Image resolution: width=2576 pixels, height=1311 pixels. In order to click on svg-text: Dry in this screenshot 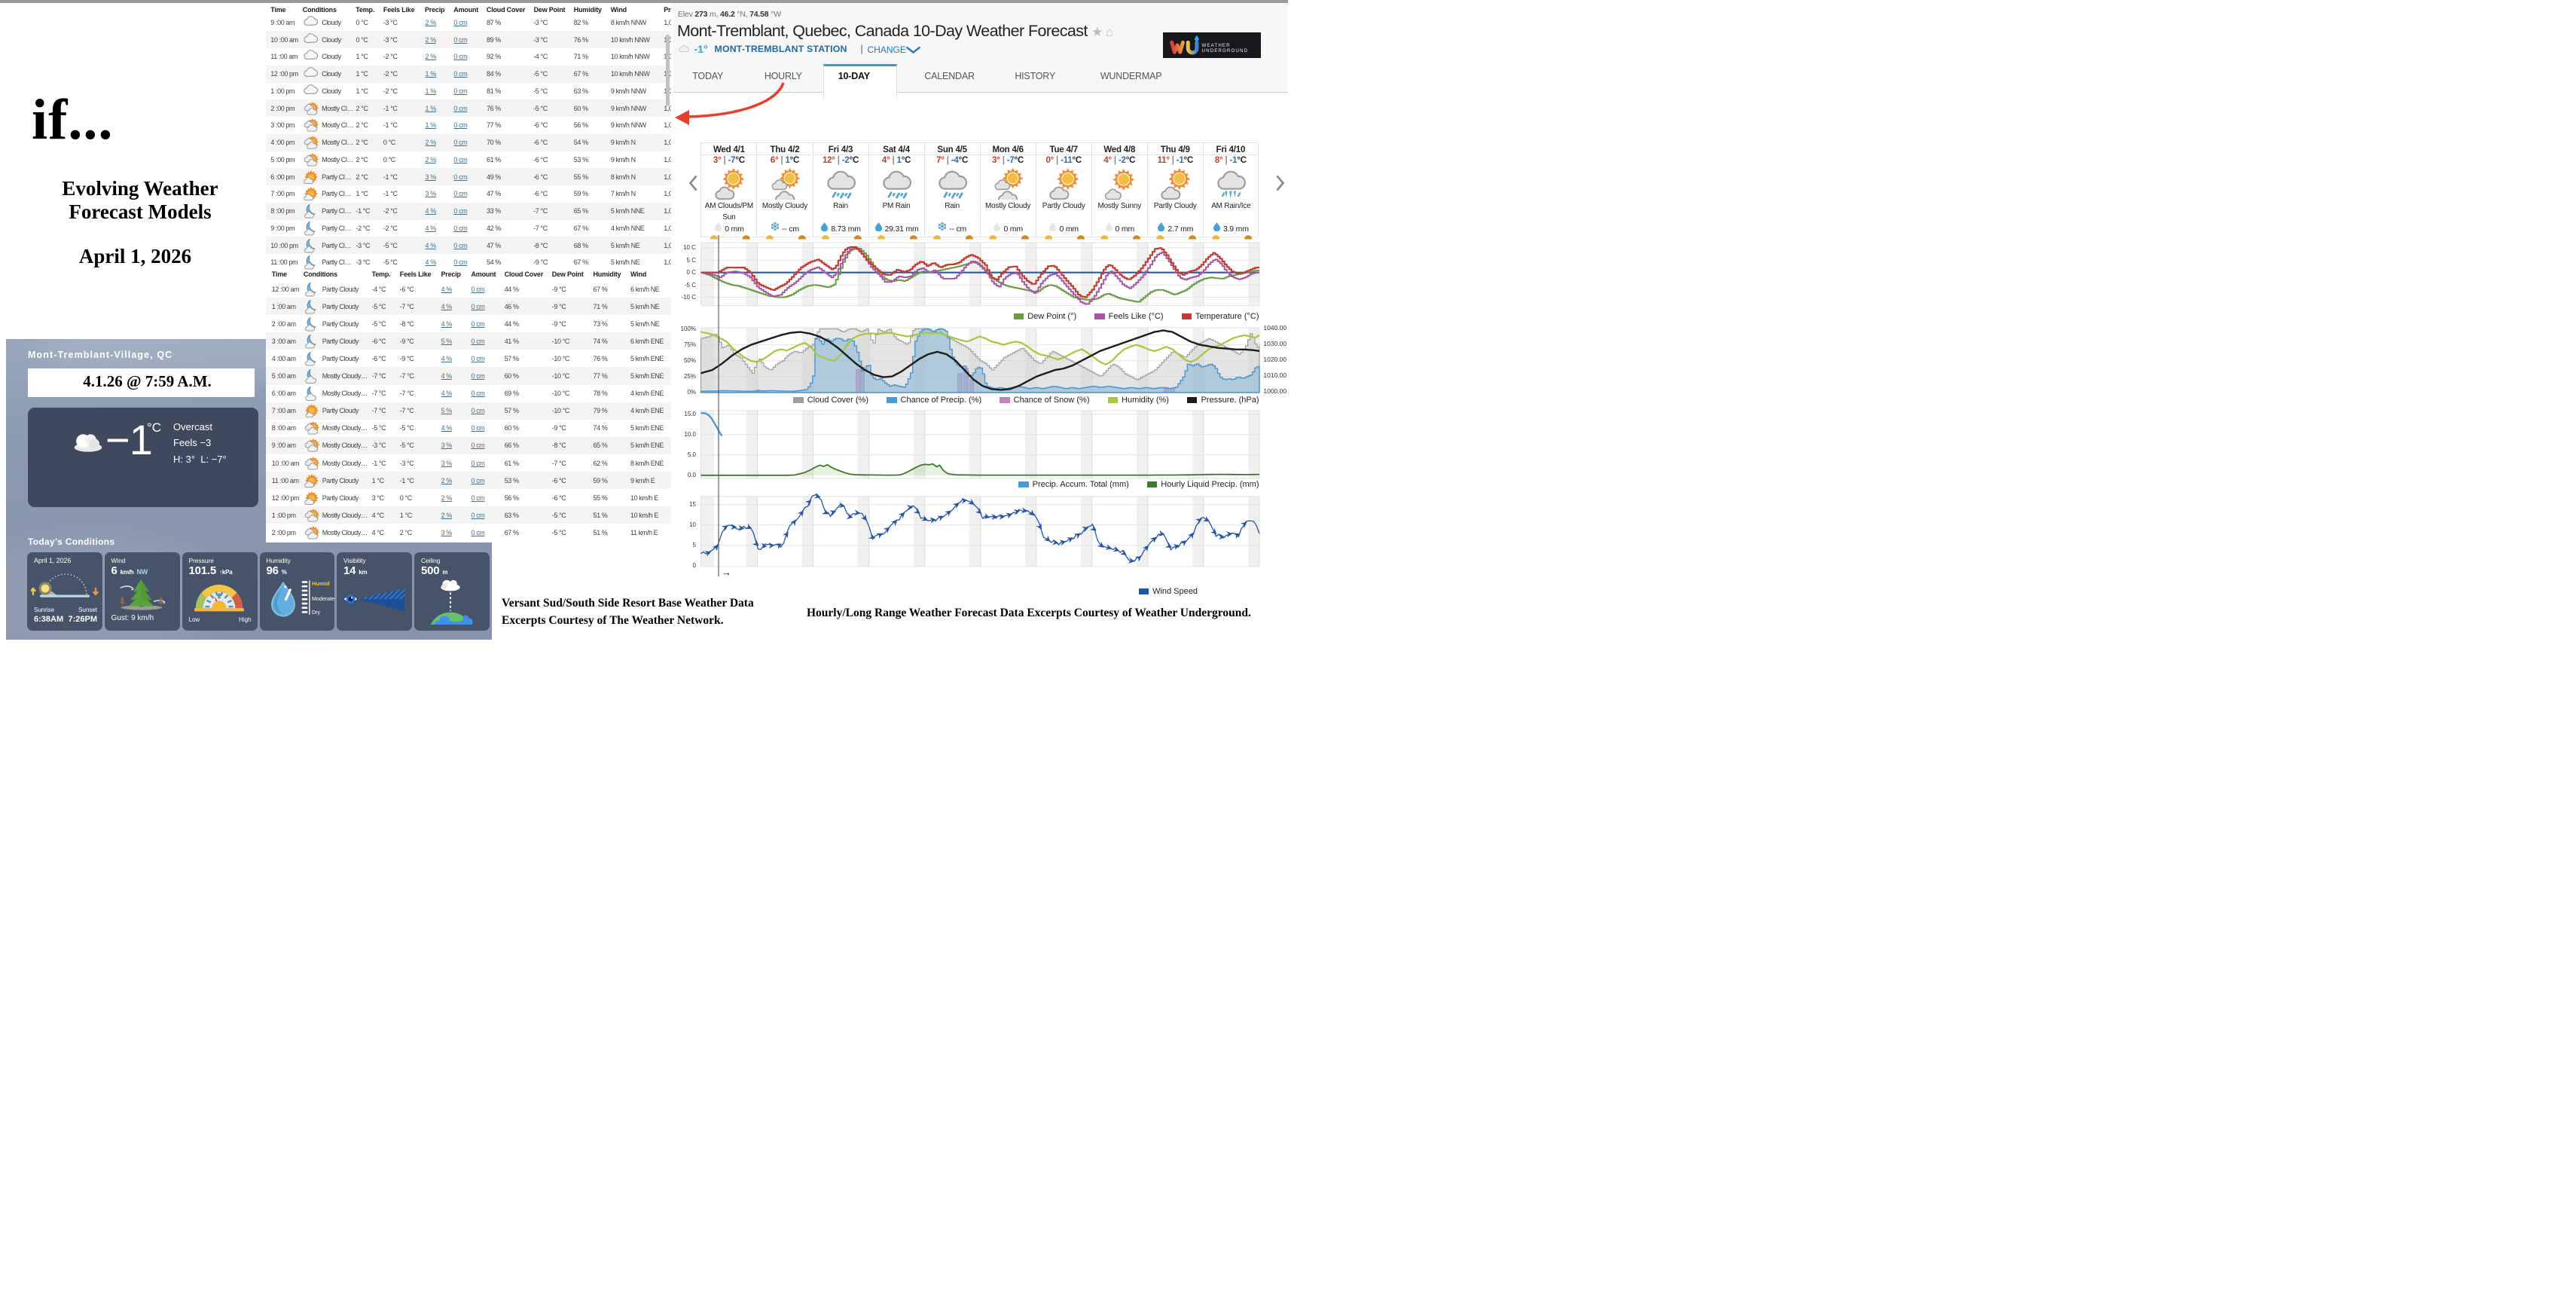, I will do `click(317, 612)`.